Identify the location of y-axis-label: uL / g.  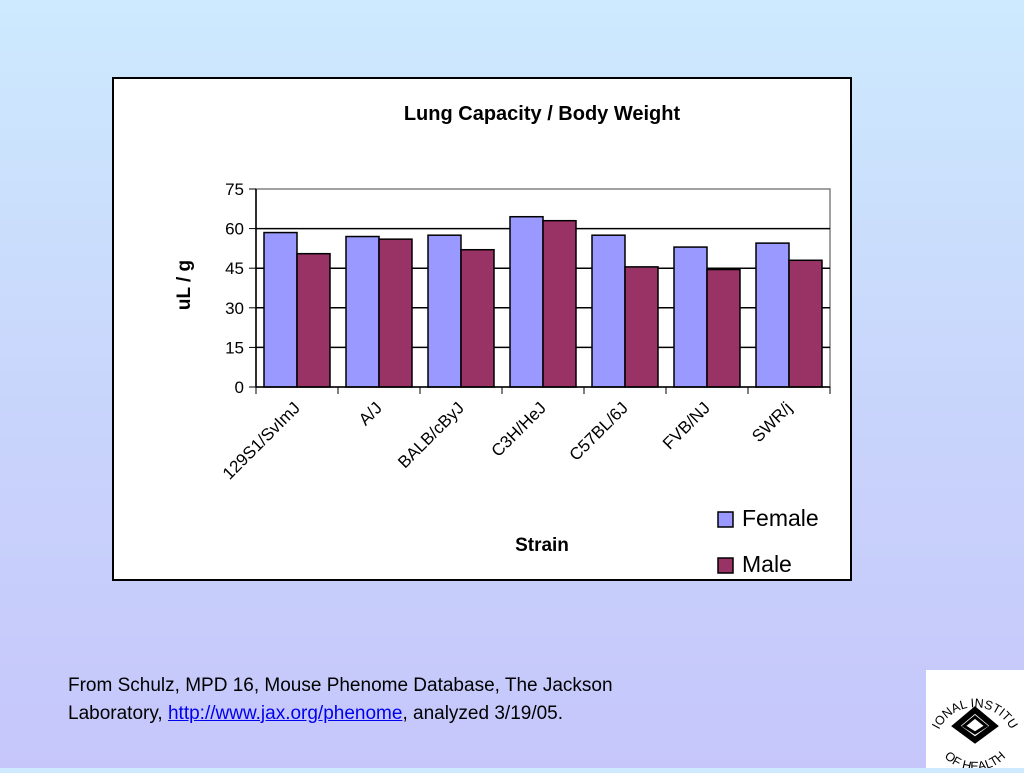
(184, 285).